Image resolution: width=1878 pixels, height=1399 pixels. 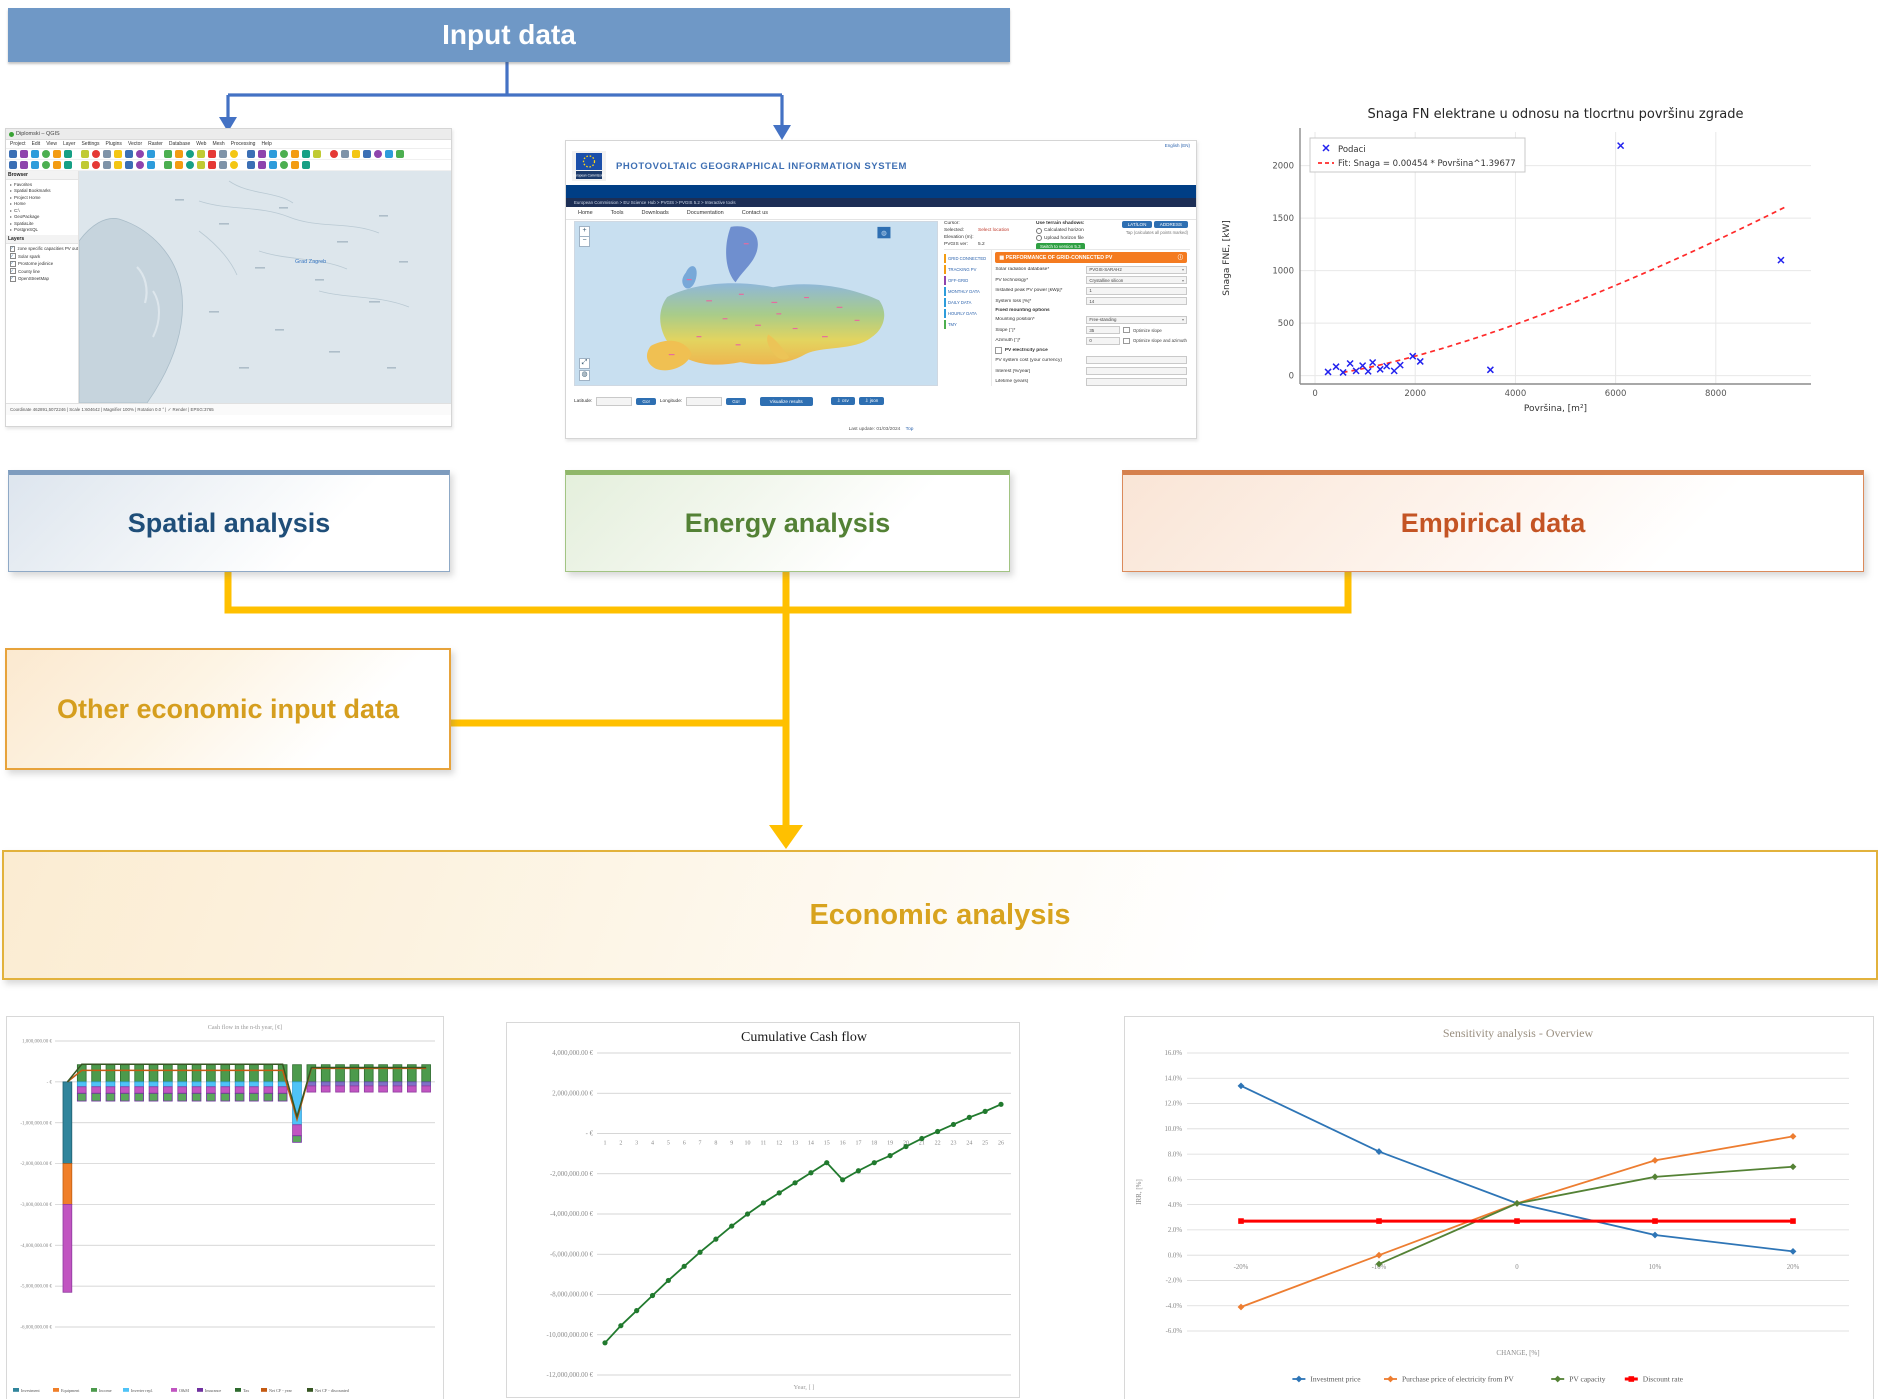 I want to click on qgis-menu-settings: Settings, so click(x=90, y=144).